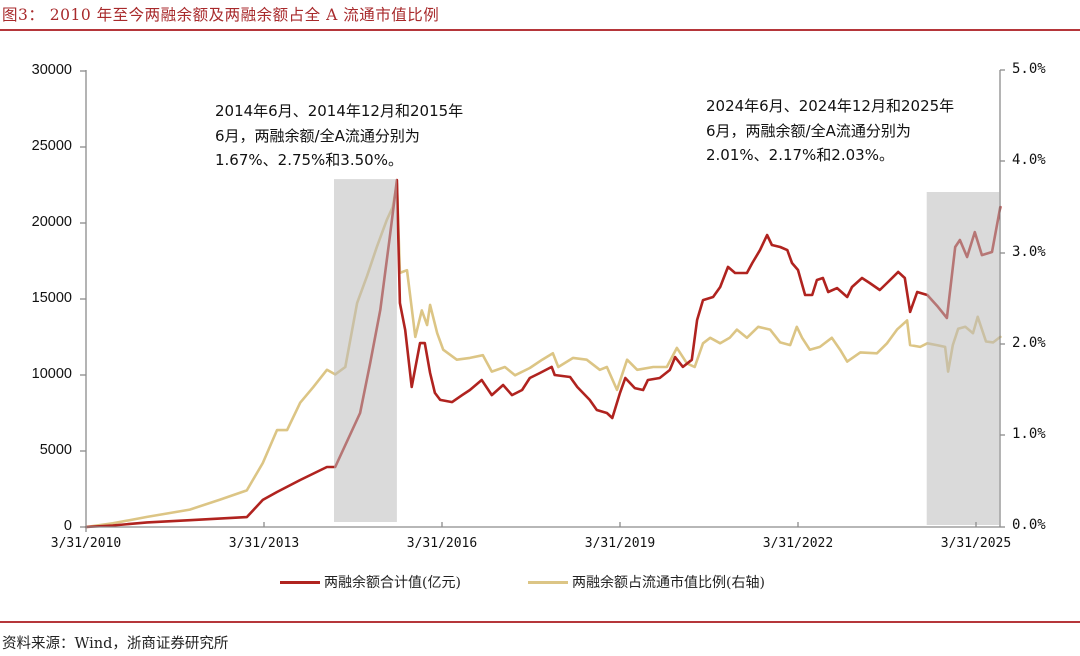 This screenshot has height=656, width=1080. I want to click on left-y-tick-label: 20000, so click(51, 222).